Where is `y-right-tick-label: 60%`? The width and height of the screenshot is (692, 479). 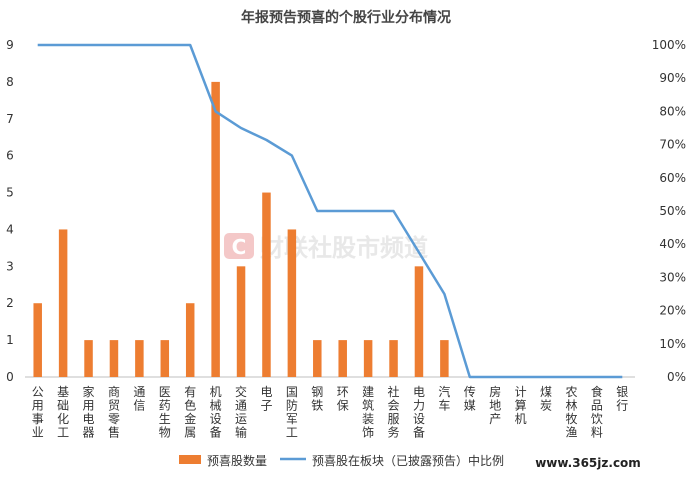
y-right-tick-label: 60% is located at coordinates (672, 178).